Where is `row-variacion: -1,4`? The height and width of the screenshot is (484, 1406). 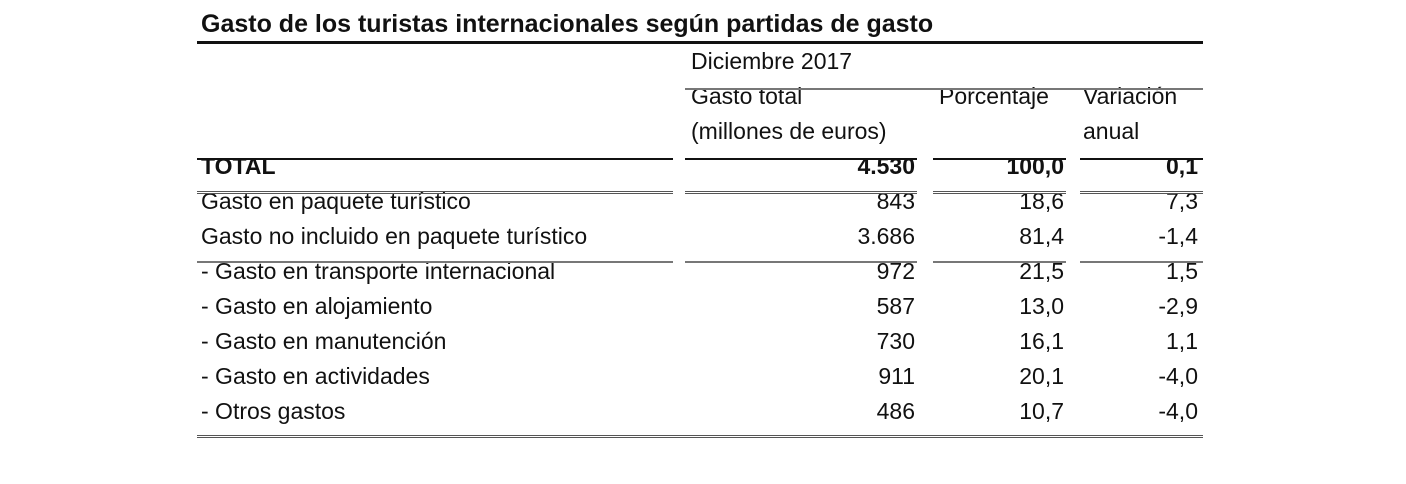 row-variacion: -1,4 is located at coordinates (1178, 236).